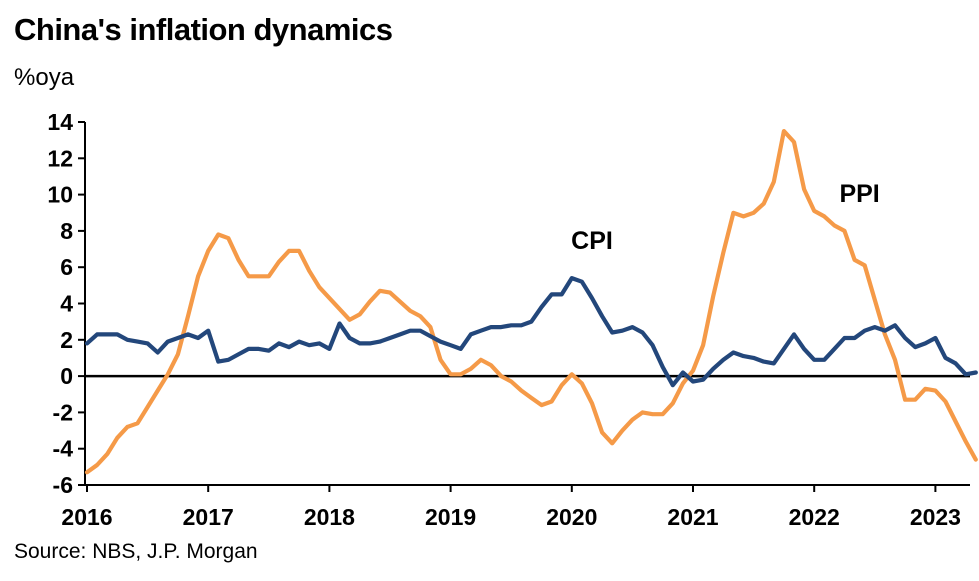  What do you see at coordinates (692, 517) in the screenshot?
I see `x-tick-label: 2021` at bounding box center [692, 517].